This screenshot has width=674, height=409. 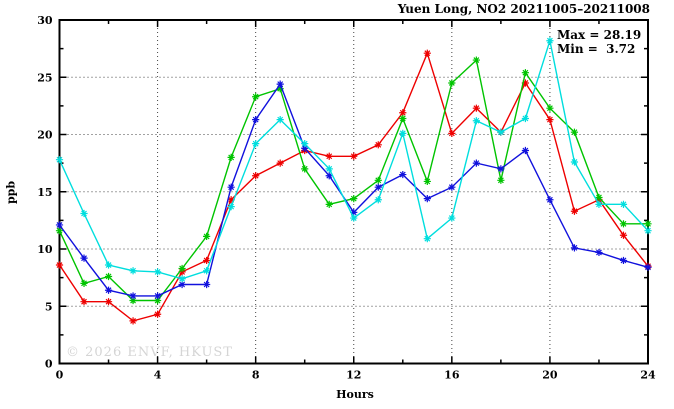 What do you see at coordinates (648, 375) in the screenshot?
I see `x-tick-label: 24` at bounding box center [648, 375].